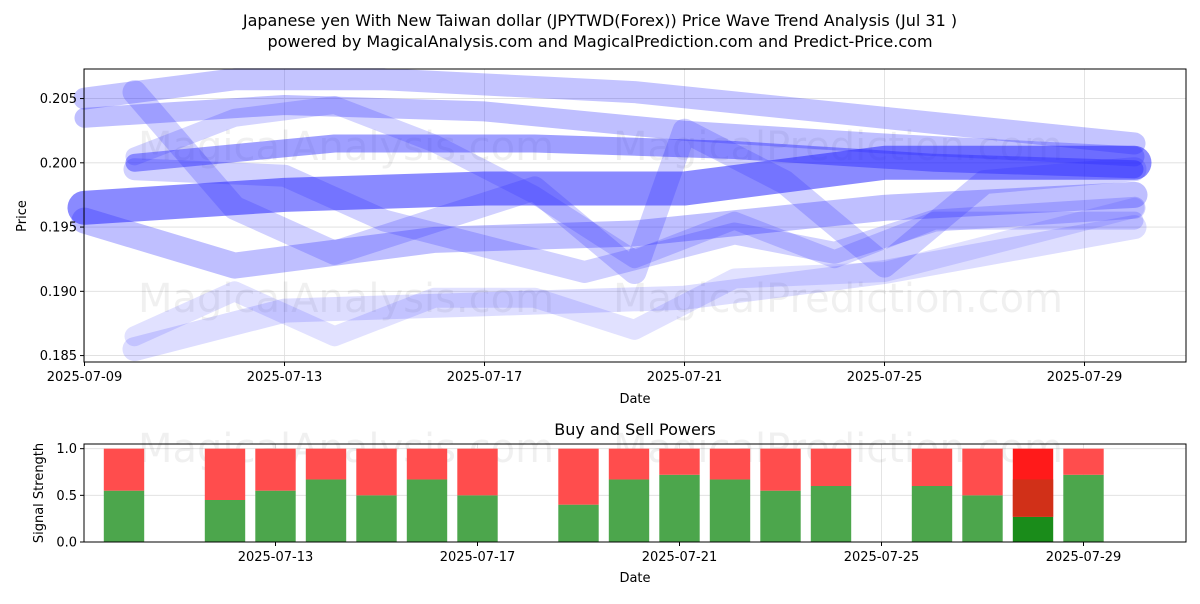  I want to click on power-chart-title: Buy and Sell Powers, so click(635, 429).